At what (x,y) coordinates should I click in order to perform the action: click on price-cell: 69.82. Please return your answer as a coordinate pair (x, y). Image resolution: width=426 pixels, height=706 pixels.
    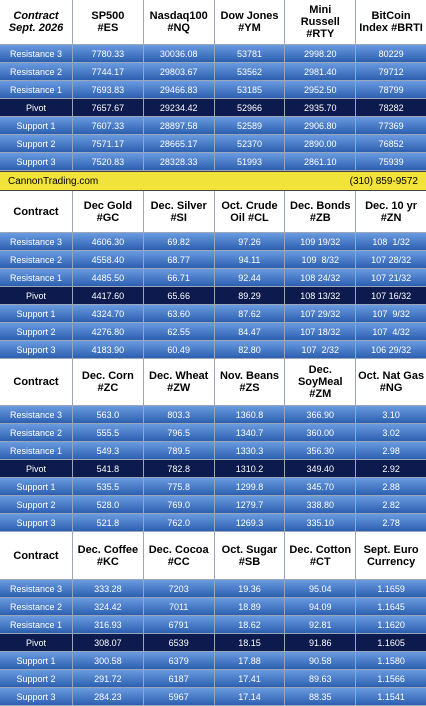
    Looking at the image, I should click on (178, 241).